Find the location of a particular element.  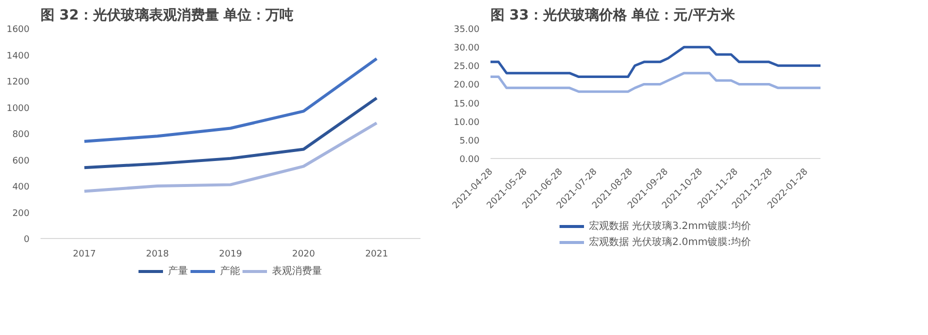

y-tick-label: 200 is located at coordinates (21, 213).